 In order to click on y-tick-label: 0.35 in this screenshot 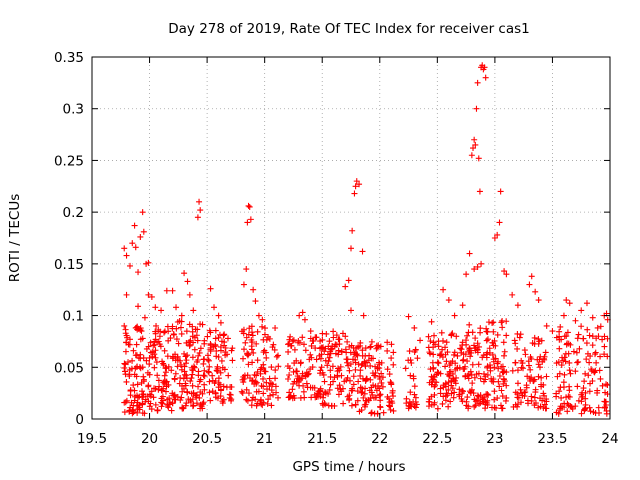, I will do `click(69, 58)`.